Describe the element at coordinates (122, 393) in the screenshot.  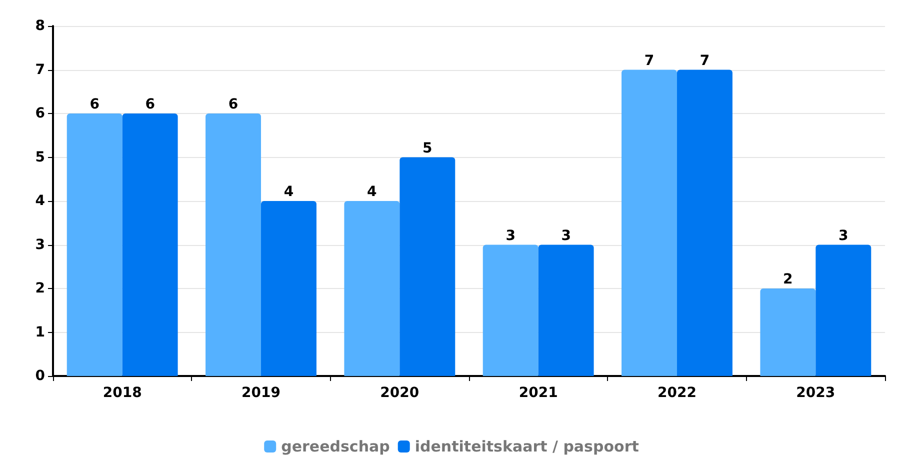
I see `x-tick-label: 2018` at that location.